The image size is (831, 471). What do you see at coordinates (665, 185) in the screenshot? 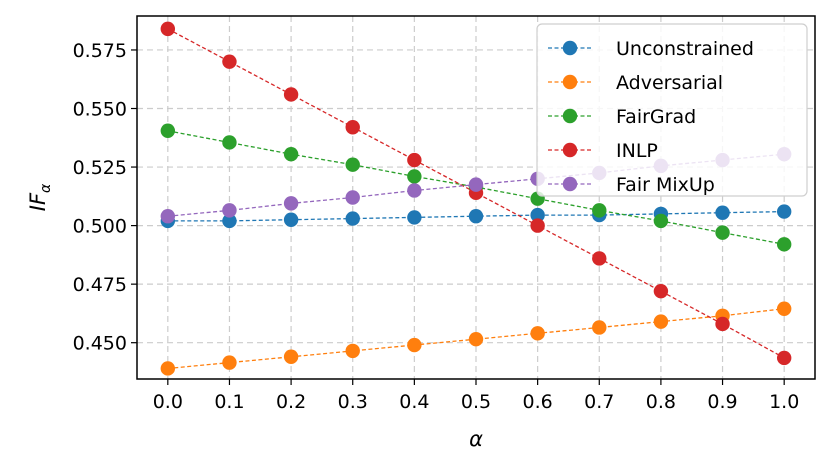
I see `legend-label: Fair MixUp` at bounding box center [665, 185].